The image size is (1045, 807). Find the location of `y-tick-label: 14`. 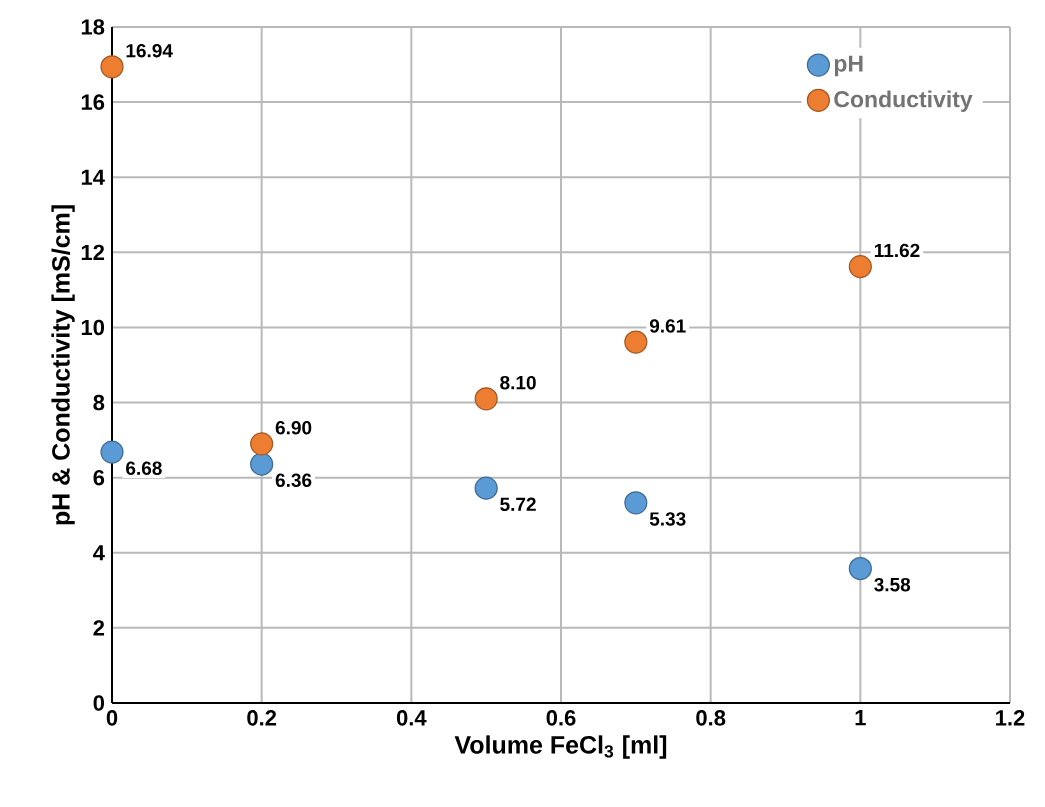

y-tick-label: 14 is located at coordinates (93, 177).